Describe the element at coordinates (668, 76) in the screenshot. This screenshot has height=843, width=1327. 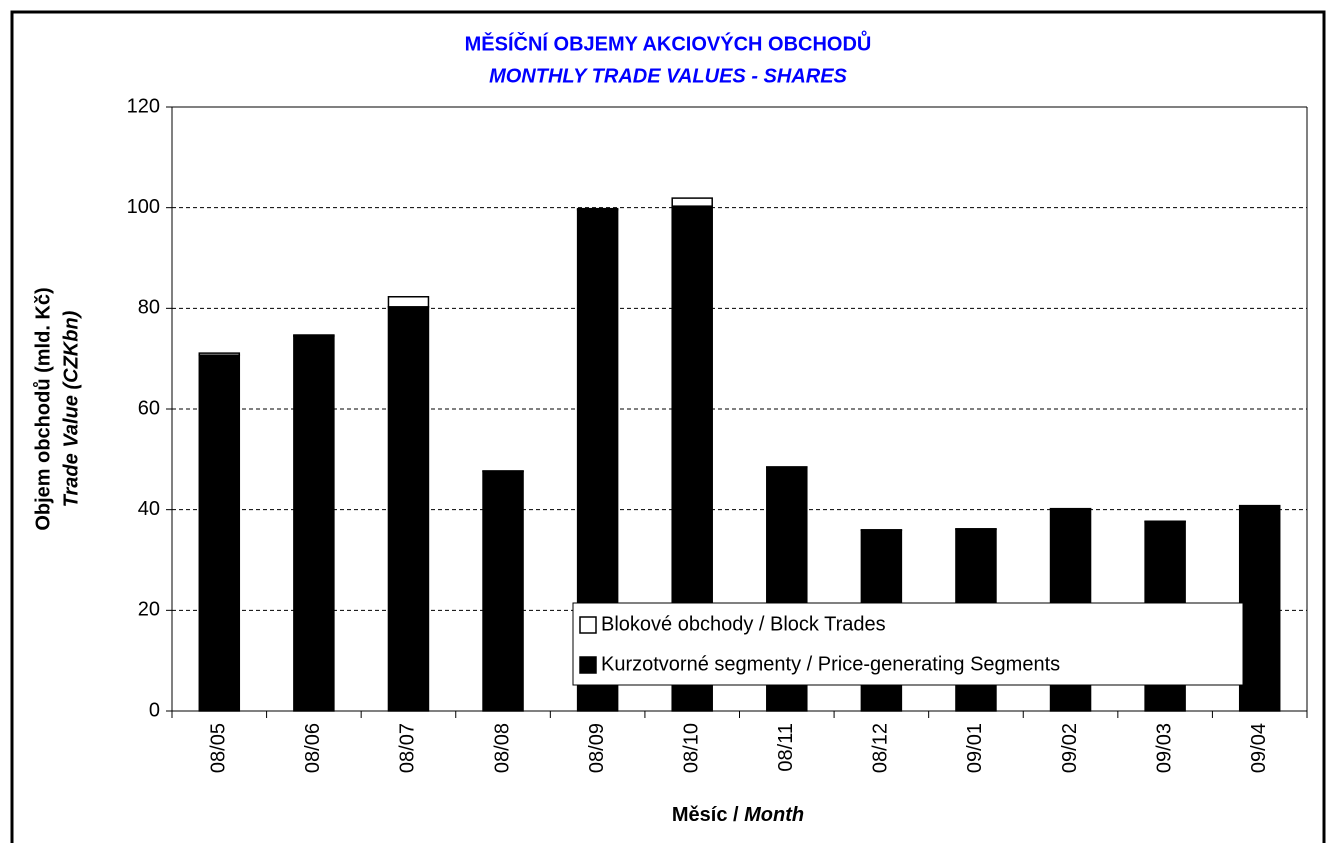
I see `chart-subtitle: MONTHLY TRADE VALUES - SHARES` at that location.